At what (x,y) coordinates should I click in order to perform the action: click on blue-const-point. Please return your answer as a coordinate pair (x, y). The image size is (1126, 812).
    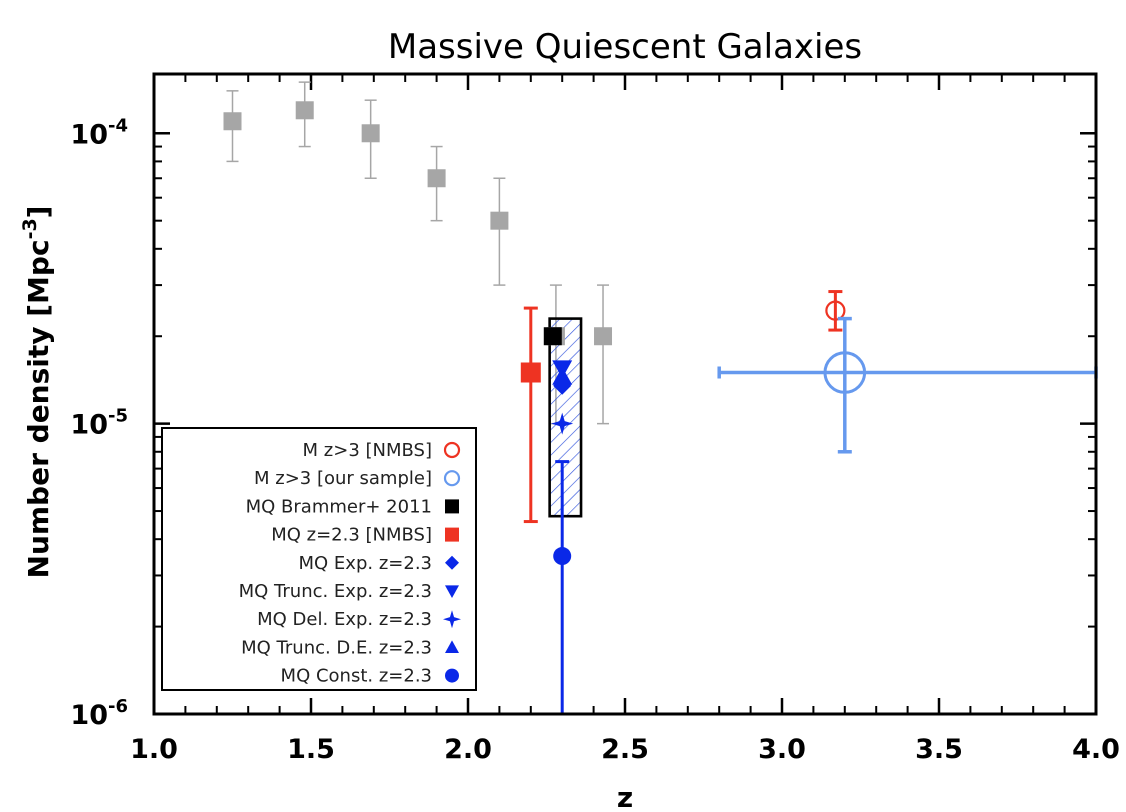
    Looking at the image, I should click on (562, 556).